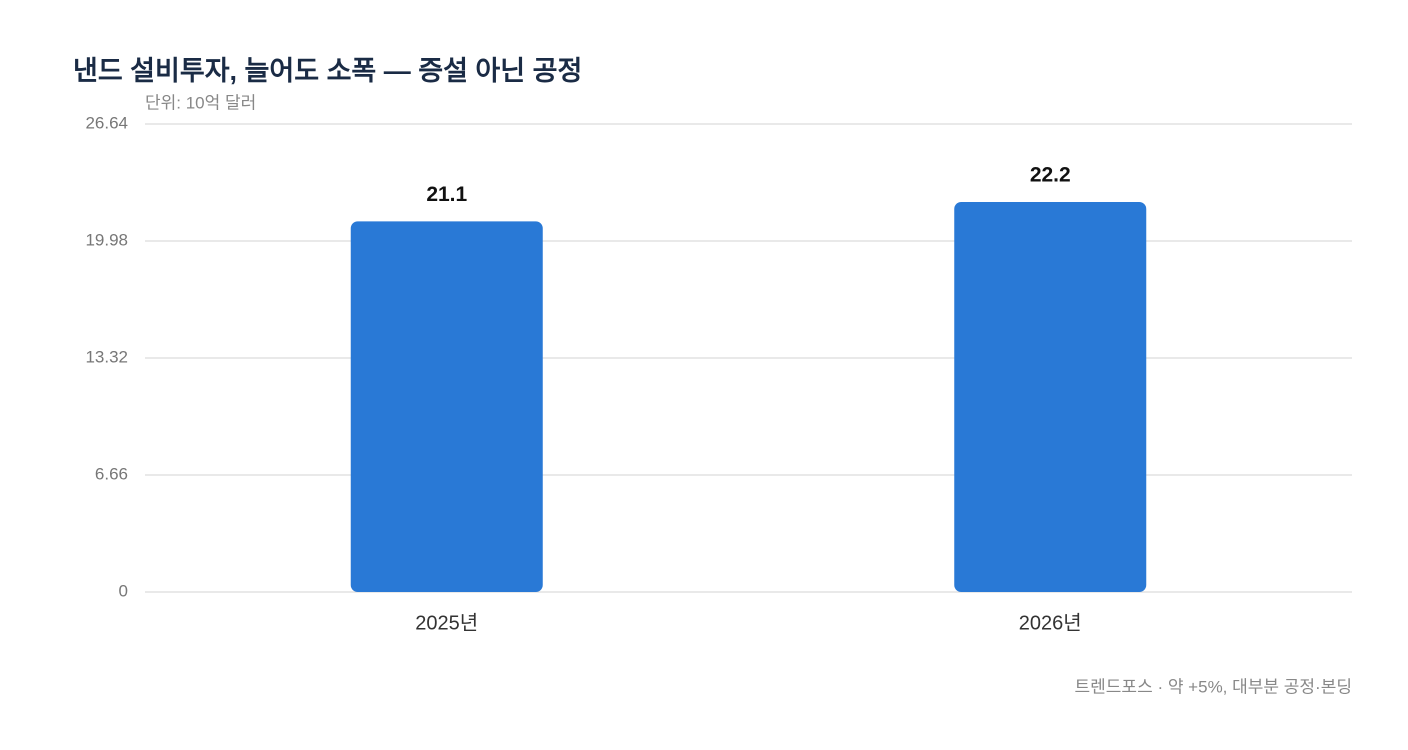 This screenshot has height=750, width=1408. Describe the element at coordinates (106, 239) in the screenshot. I see `y-tick-label: 19.98` at that location.